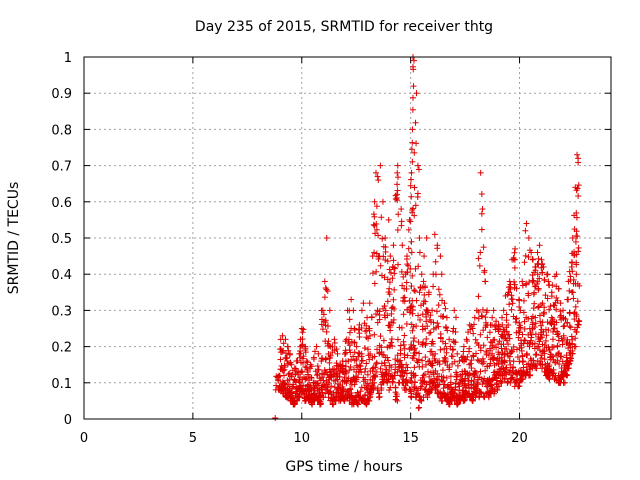 This screenshot has width=640, height=480. I want to click on x-tick-label: 15, so click(410, 438).